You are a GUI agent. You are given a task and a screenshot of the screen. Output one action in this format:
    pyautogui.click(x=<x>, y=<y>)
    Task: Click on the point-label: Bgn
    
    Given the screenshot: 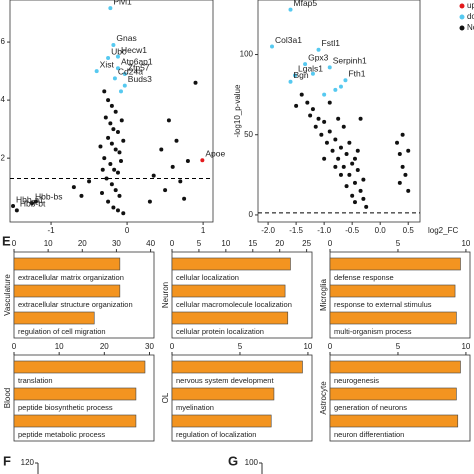 What is the action you would take?
    pyautogui.click(x=301, y=75)
    